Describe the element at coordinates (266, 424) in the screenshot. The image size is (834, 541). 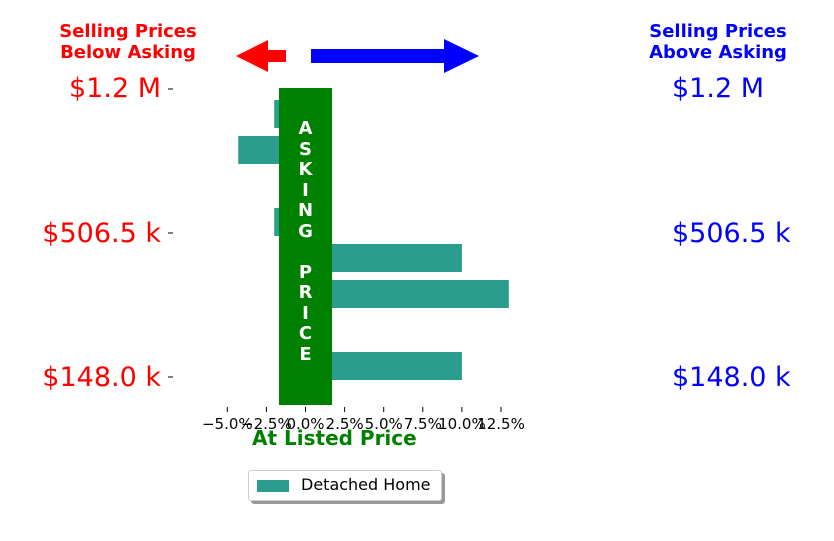
I see `x-tick-label: −2.5%` at that location.